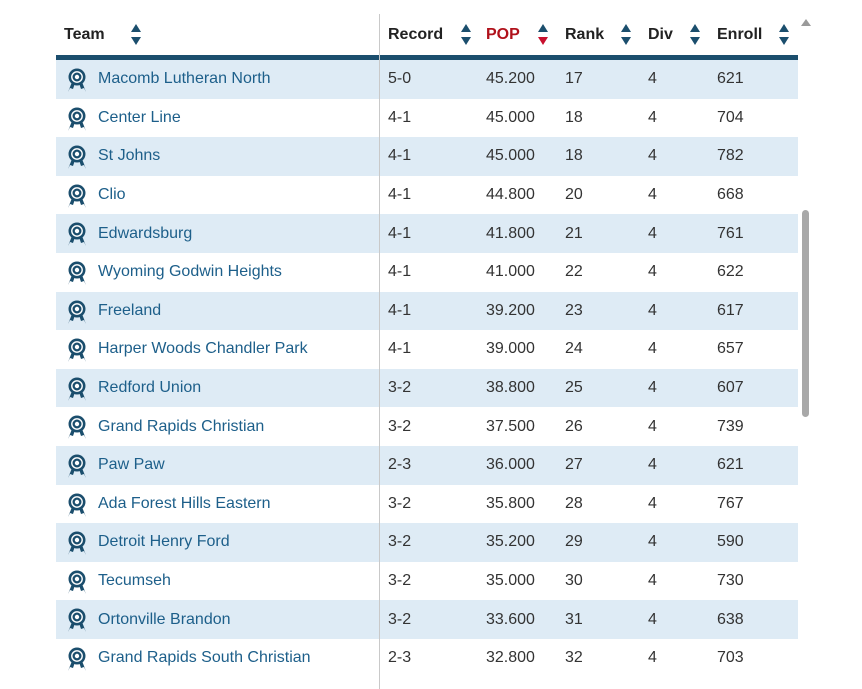 This screenshot has width=862, height=689. I want to click on table-row: St Johns 4-1 45.000 18 4 782, so click(427, 156).